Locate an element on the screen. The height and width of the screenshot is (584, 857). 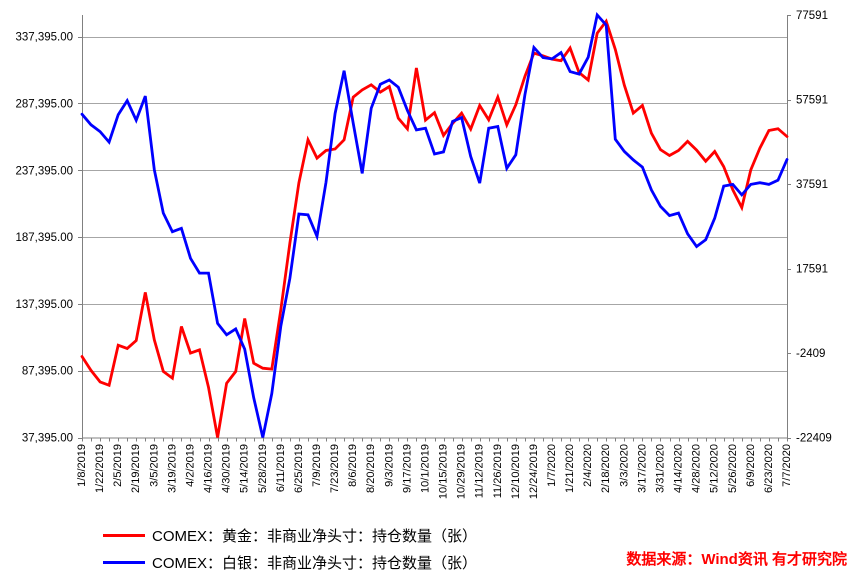
x-axis-label: 11/26/2019 is located at coordinates (498, 471).